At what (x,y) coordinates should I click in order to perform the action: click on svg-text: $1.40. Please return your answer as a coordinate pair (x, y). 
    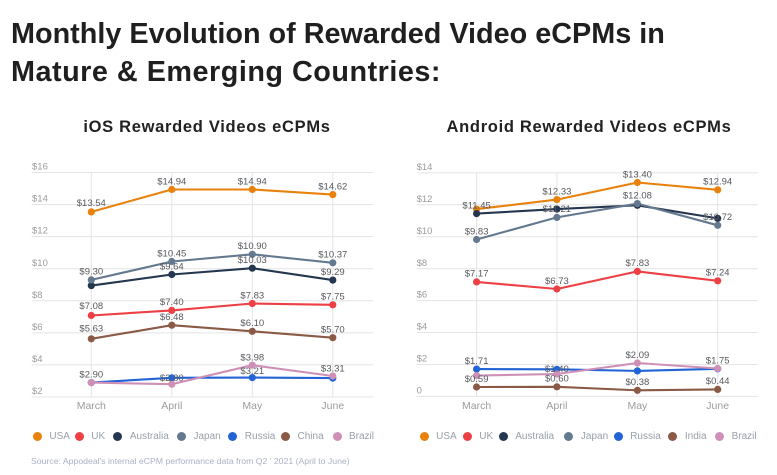
    Looking at the image, I should click on (557, 369).